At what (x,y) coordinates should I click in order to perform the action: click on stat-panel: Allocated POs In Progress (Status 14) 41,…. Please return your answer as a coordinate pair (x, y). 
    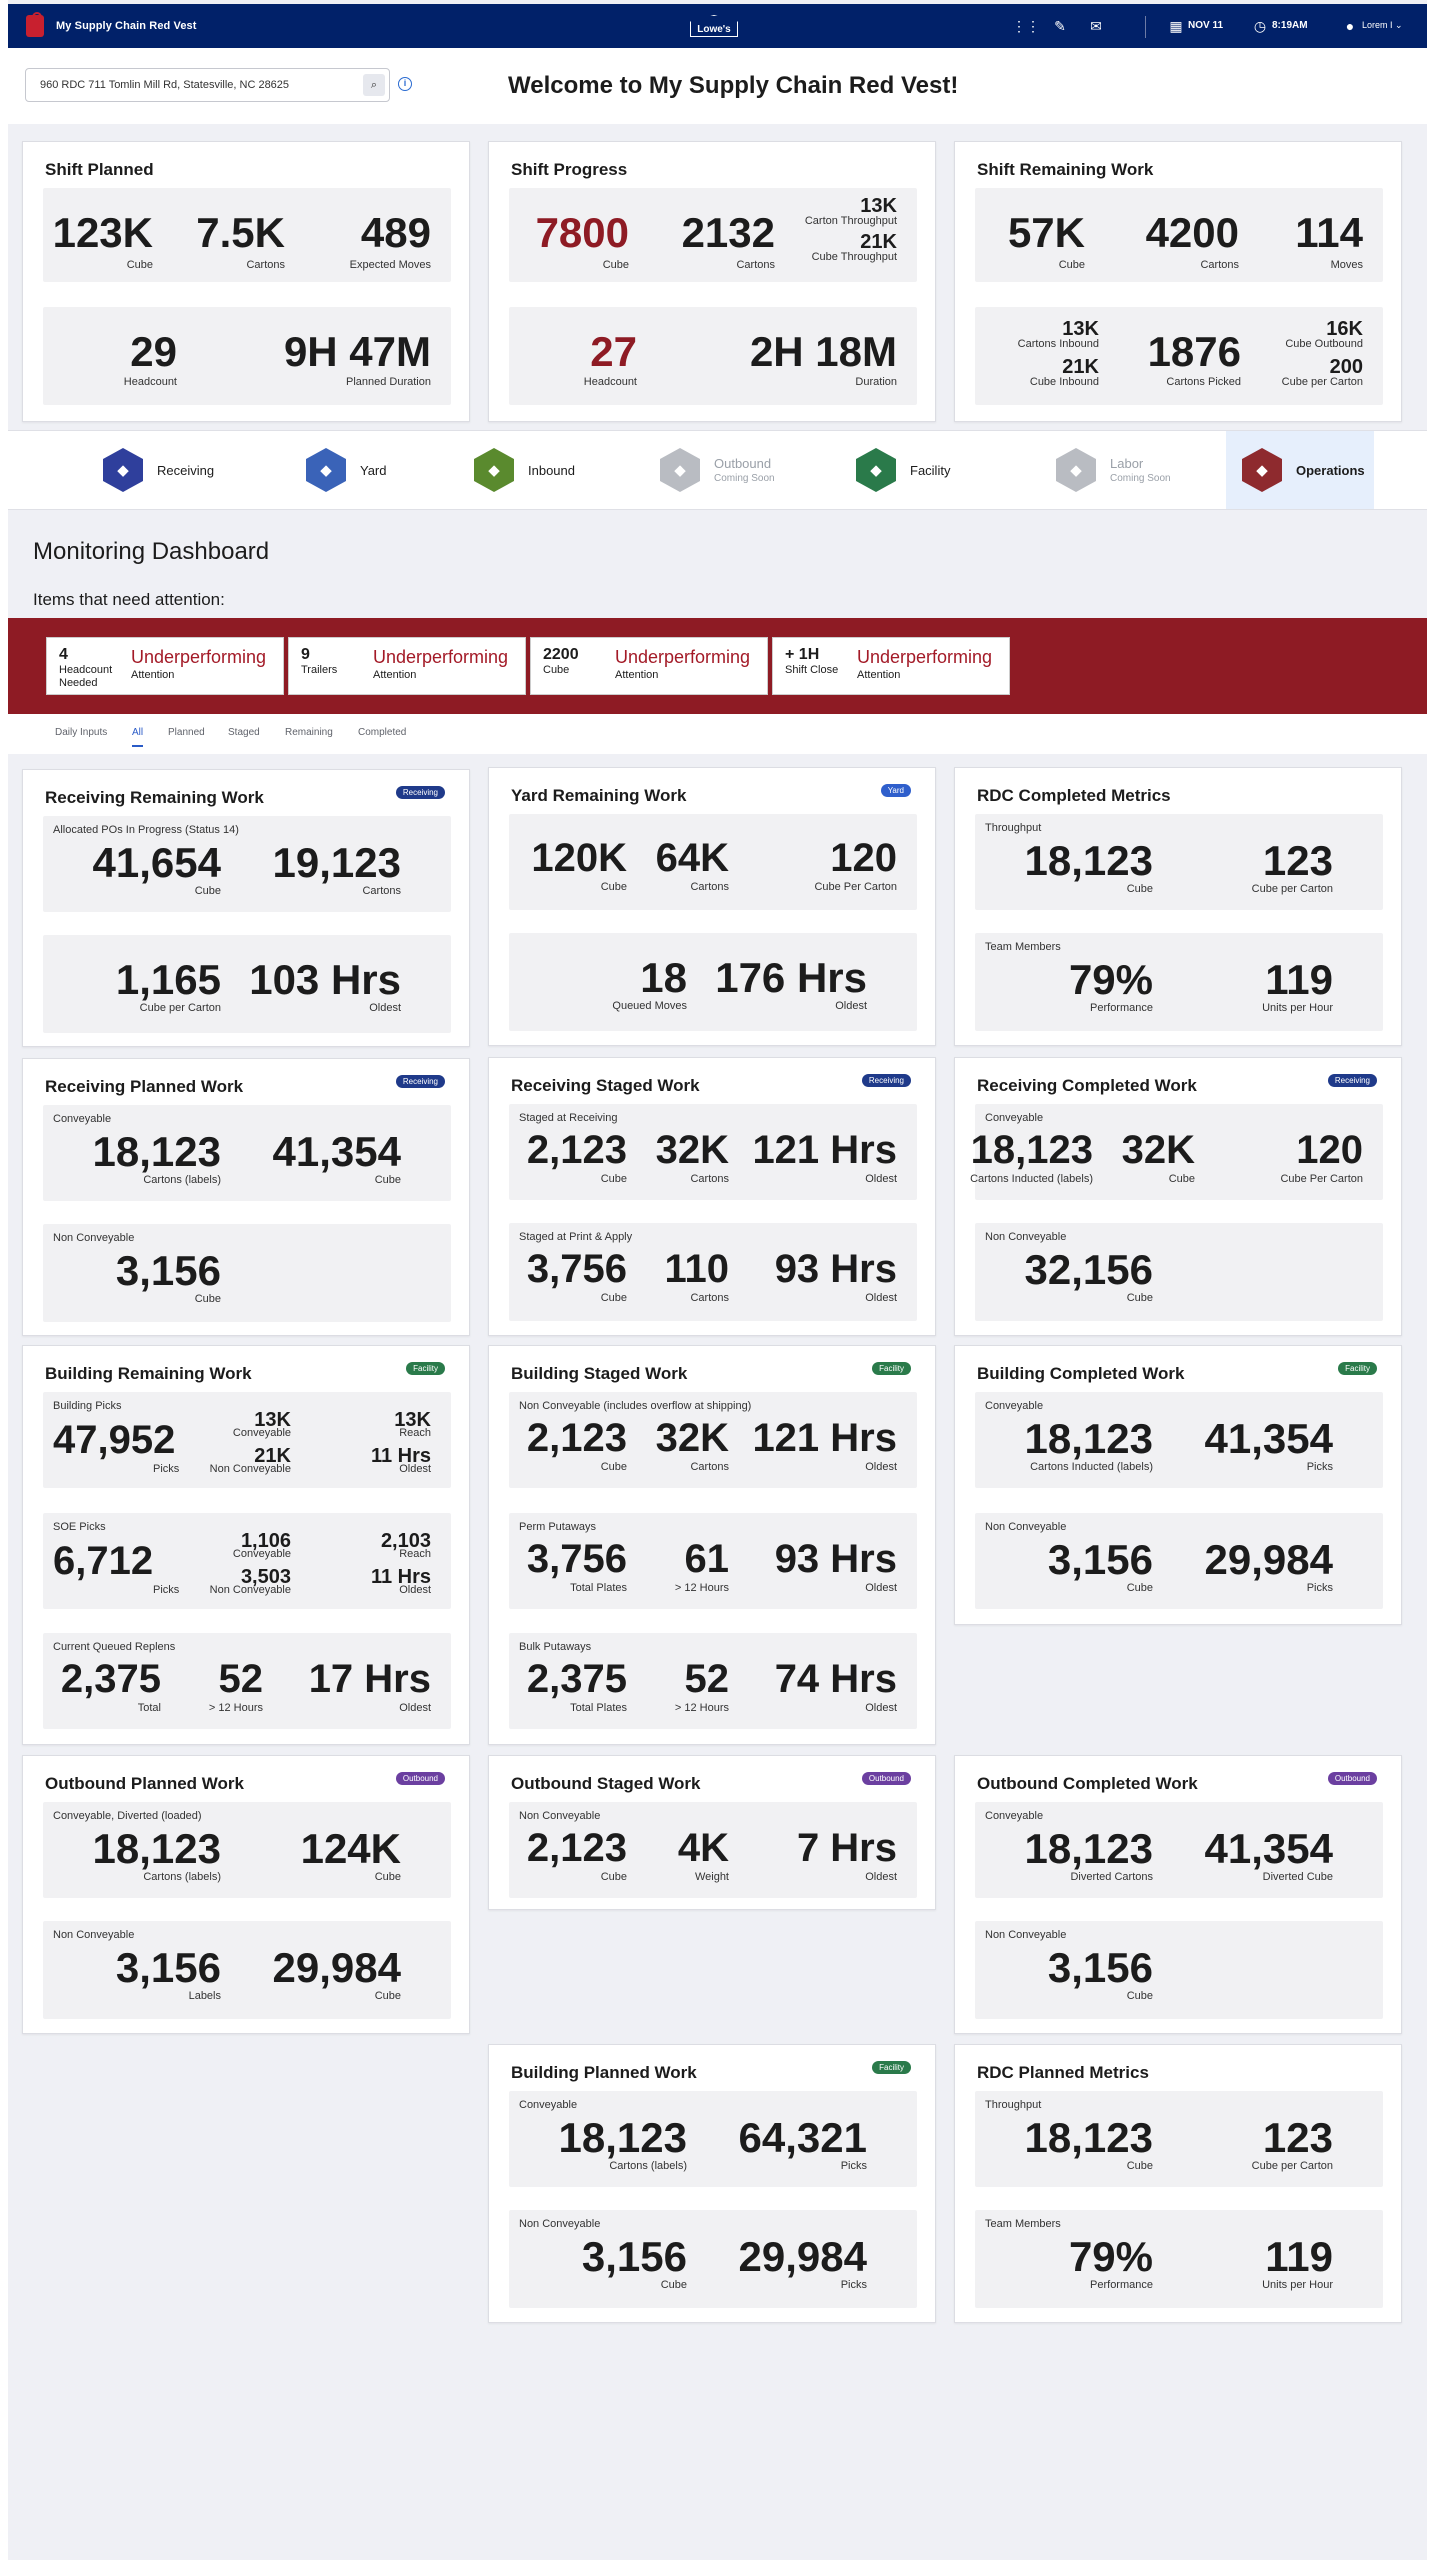
    Looking at the image, I should click on (247, 864).